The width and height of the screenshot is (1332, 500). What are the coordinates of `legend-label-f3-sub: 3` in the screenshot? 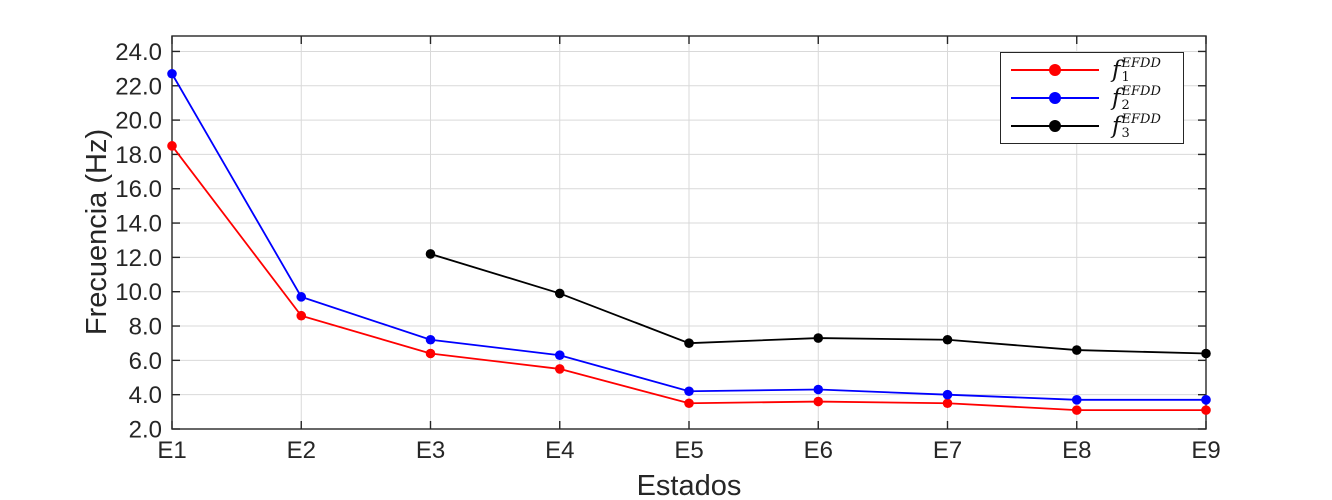 It's located at (1125, 133).